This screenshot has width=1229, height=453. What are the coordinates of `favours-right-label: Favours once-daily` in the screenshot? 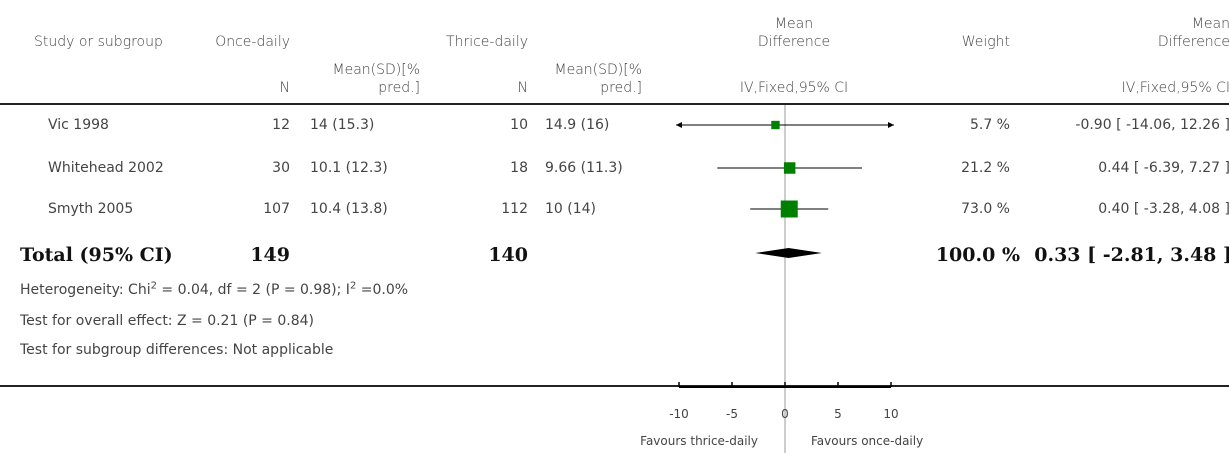 It's located at (867, 441).